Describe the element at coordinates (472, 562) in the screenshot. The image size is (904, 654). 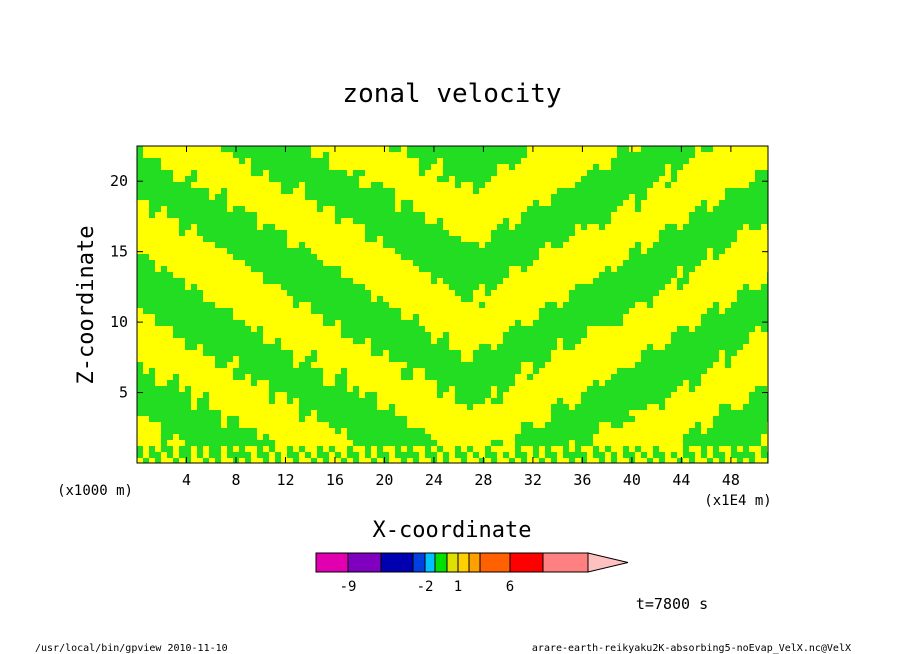
I see `colorbar` at that location.